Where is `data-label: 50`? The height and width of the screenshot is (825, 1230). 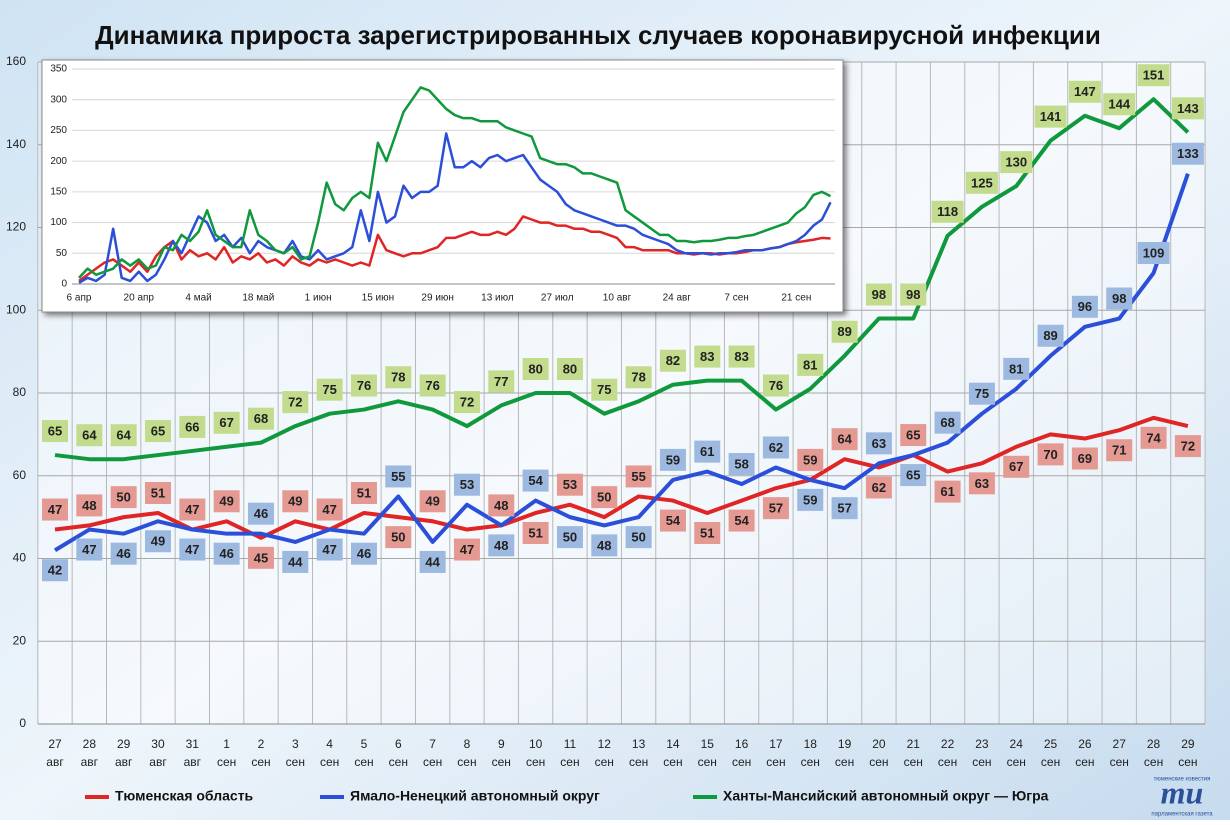
data-label: 50 is located at coordinates (398, 537).